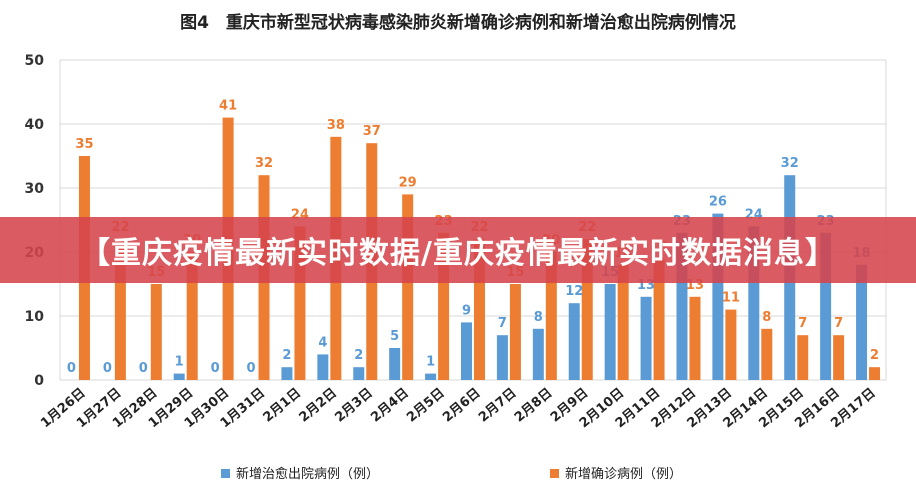  I want to click on x-tick-label: 2月3日, so click(353, 406).